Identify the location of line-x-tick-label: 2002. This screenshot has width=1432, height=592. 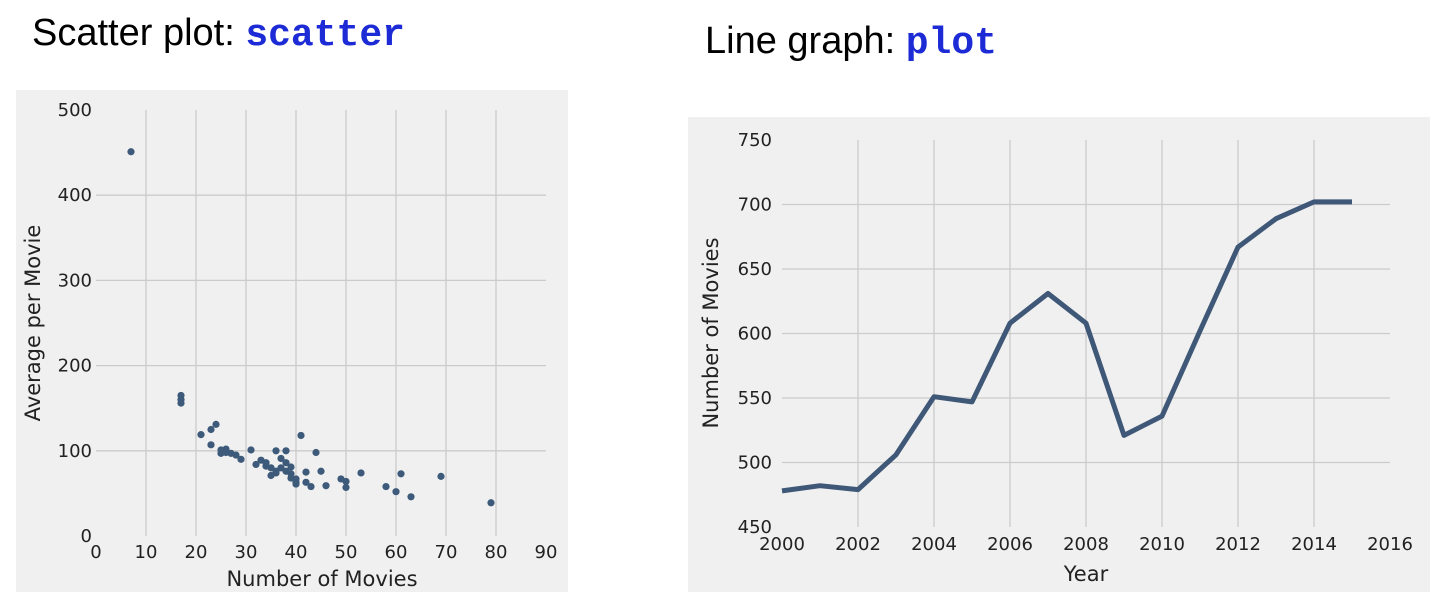
(858, 544).